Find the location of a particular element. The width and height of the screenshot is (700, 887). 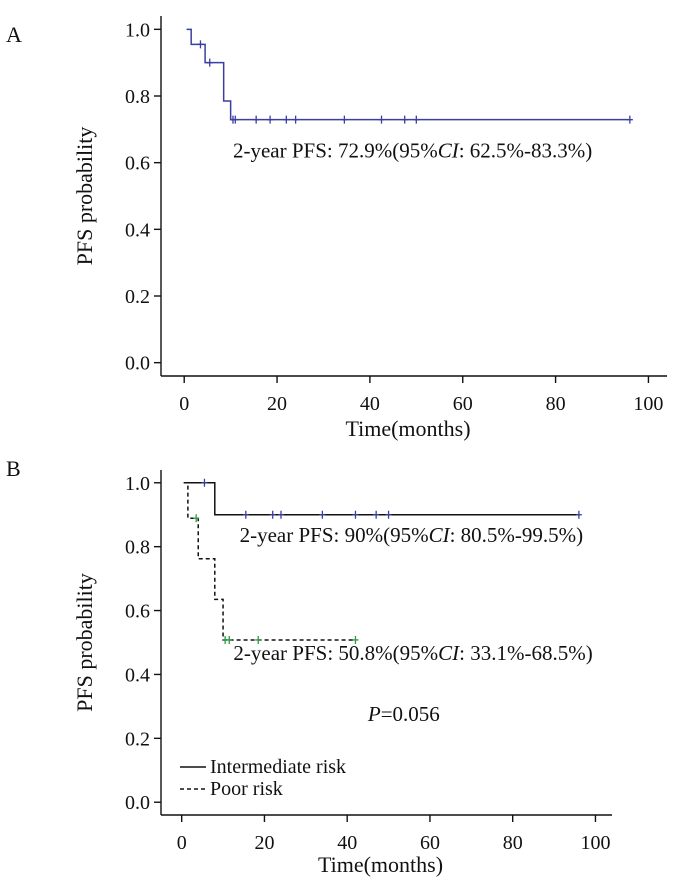

series-line-poor-risk is located at coordinates (269, 561).